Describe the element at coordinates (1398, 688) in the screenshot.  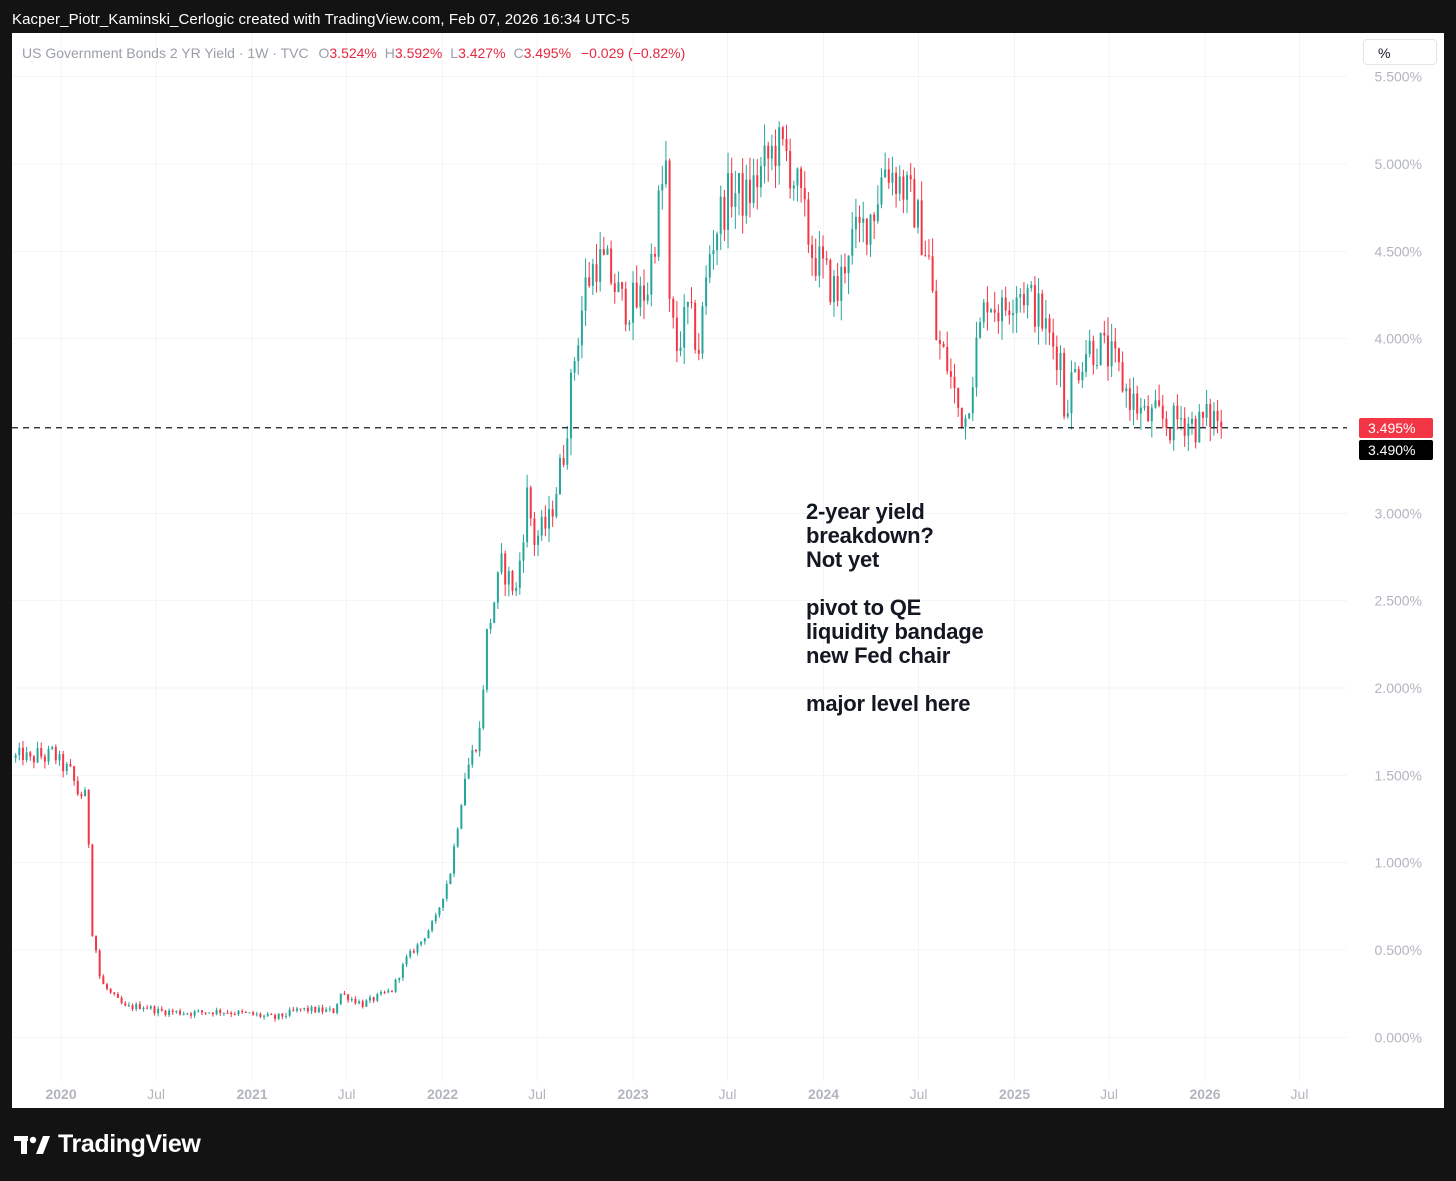
I see `y-axis-tick-label: 2.000%` at that location.